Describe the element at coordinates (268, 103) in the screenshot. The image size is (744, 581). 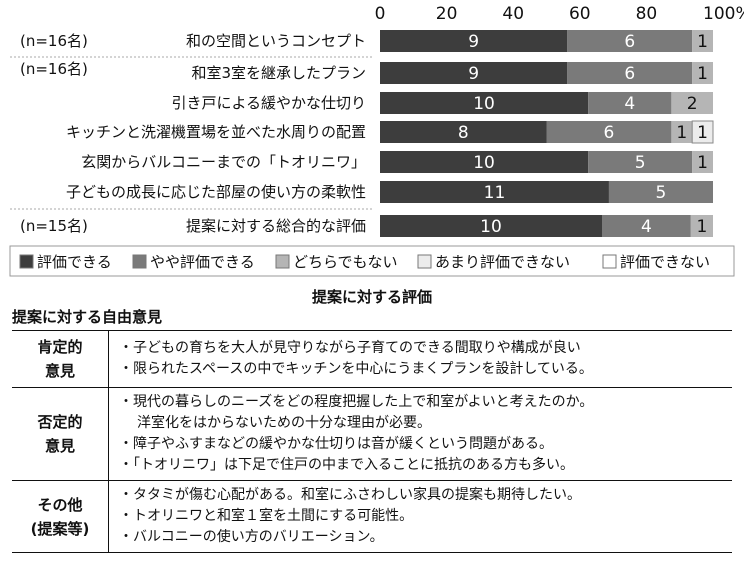
I see `row-label: 引き戸による緩やかな仕切り` at that location.